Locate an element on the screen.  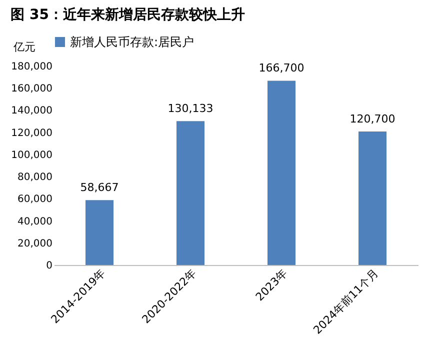
legend-label: 新增人民币存款:居民户 is located at coordinates (132, 42).